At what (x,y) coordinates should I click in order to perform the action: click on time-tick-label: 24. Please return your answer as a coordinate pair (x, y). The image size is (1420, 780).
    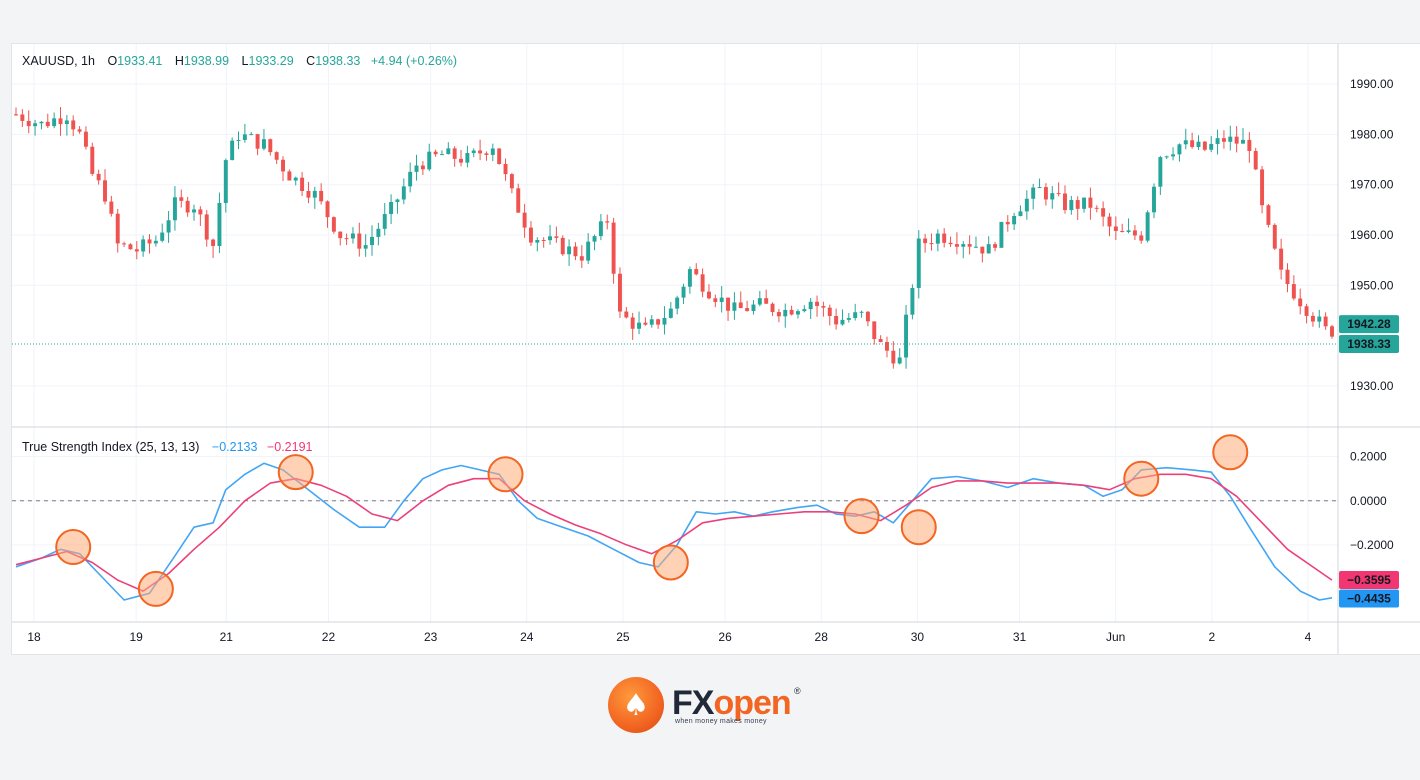
    Looking at the image, I should click on (527, 637).